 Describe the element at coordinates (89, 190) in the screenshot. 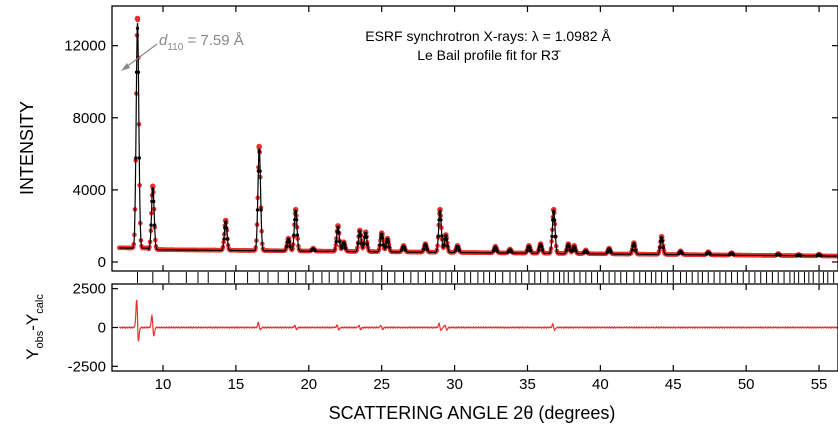

I see `main-y-tick-label: 4000` at that location.